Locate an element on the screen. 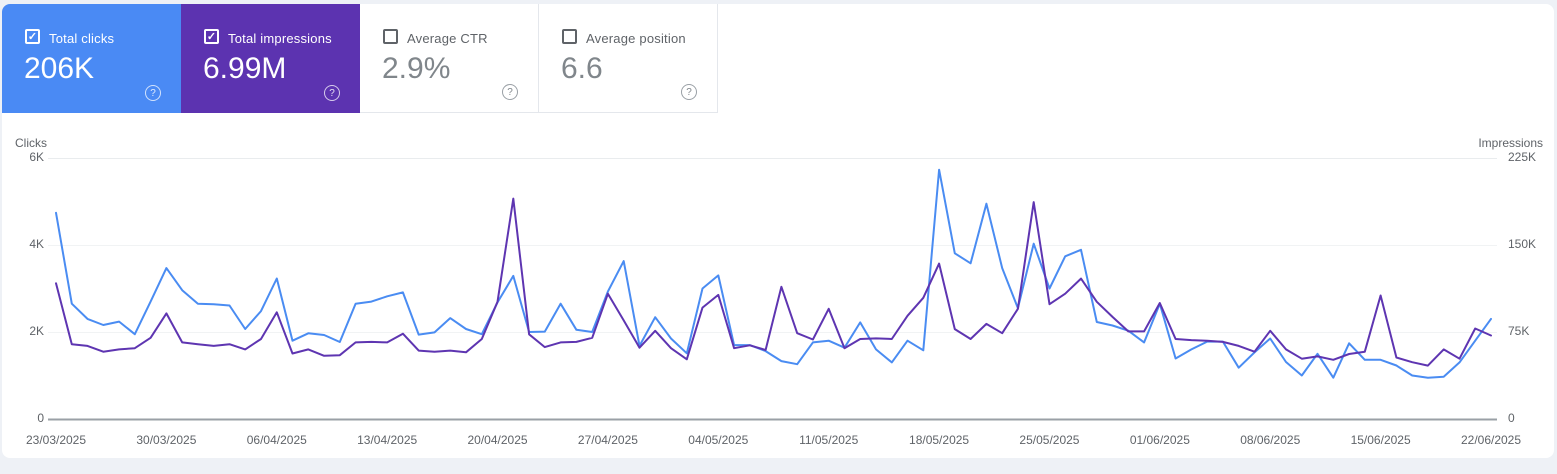 This screenshot has height=474, width=1557. x-tick-label: 01/06/2025 is located at coordinates (1159, 440).